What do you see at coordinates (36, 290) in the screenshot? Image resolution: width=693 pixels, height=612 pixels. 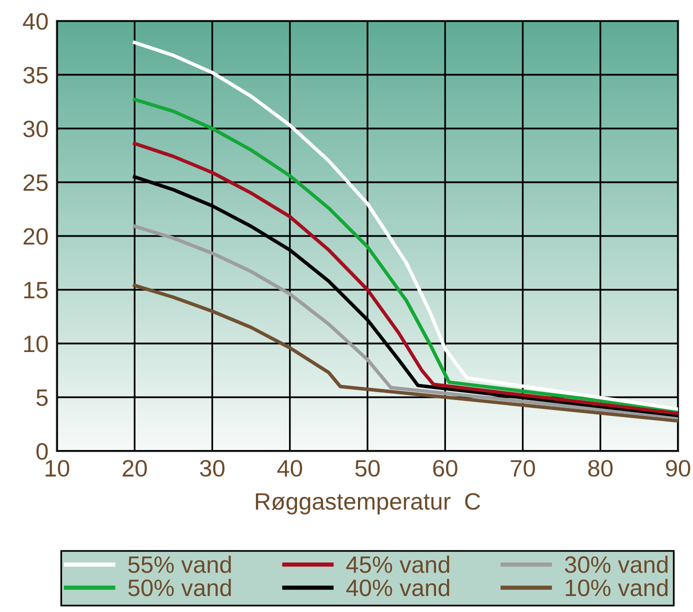 I see `y-tick-label: 15` at bounding box center [36, 290].